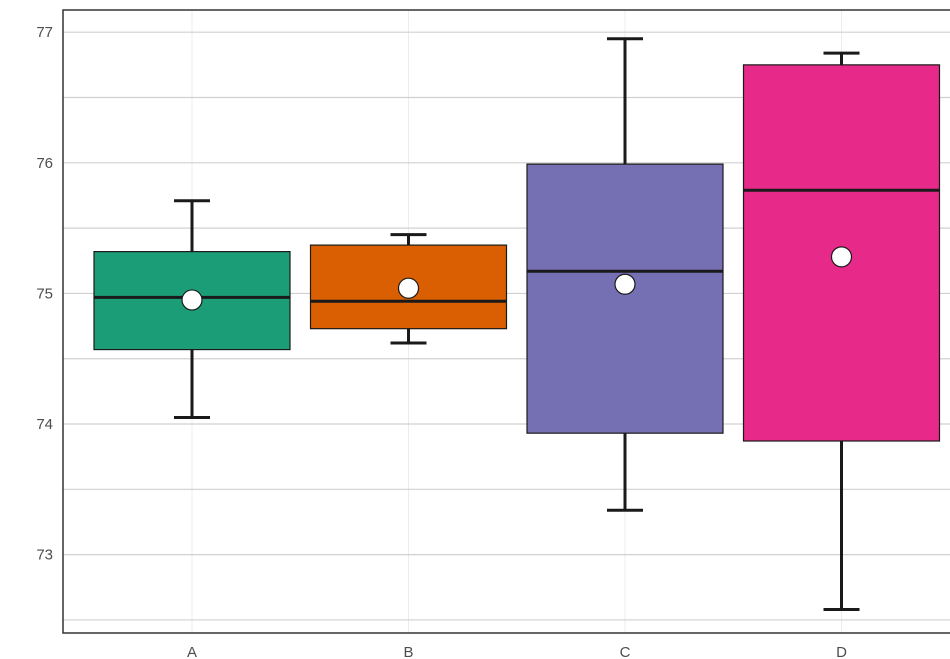  What do you see at coordinates (44, 163) in the screenshot?
I see `y-tick-label: 76` at bounding box center [44, 163].